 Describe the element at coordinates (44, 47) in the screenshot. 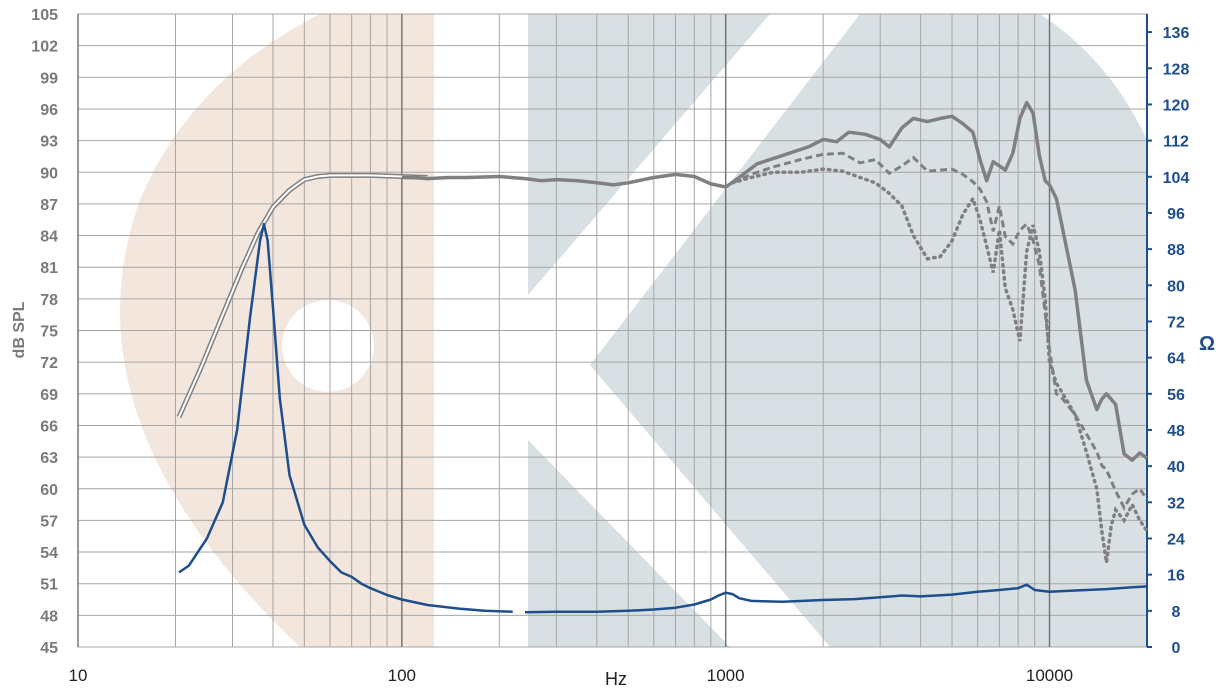

I see `y-tick-label: 102` at that location.